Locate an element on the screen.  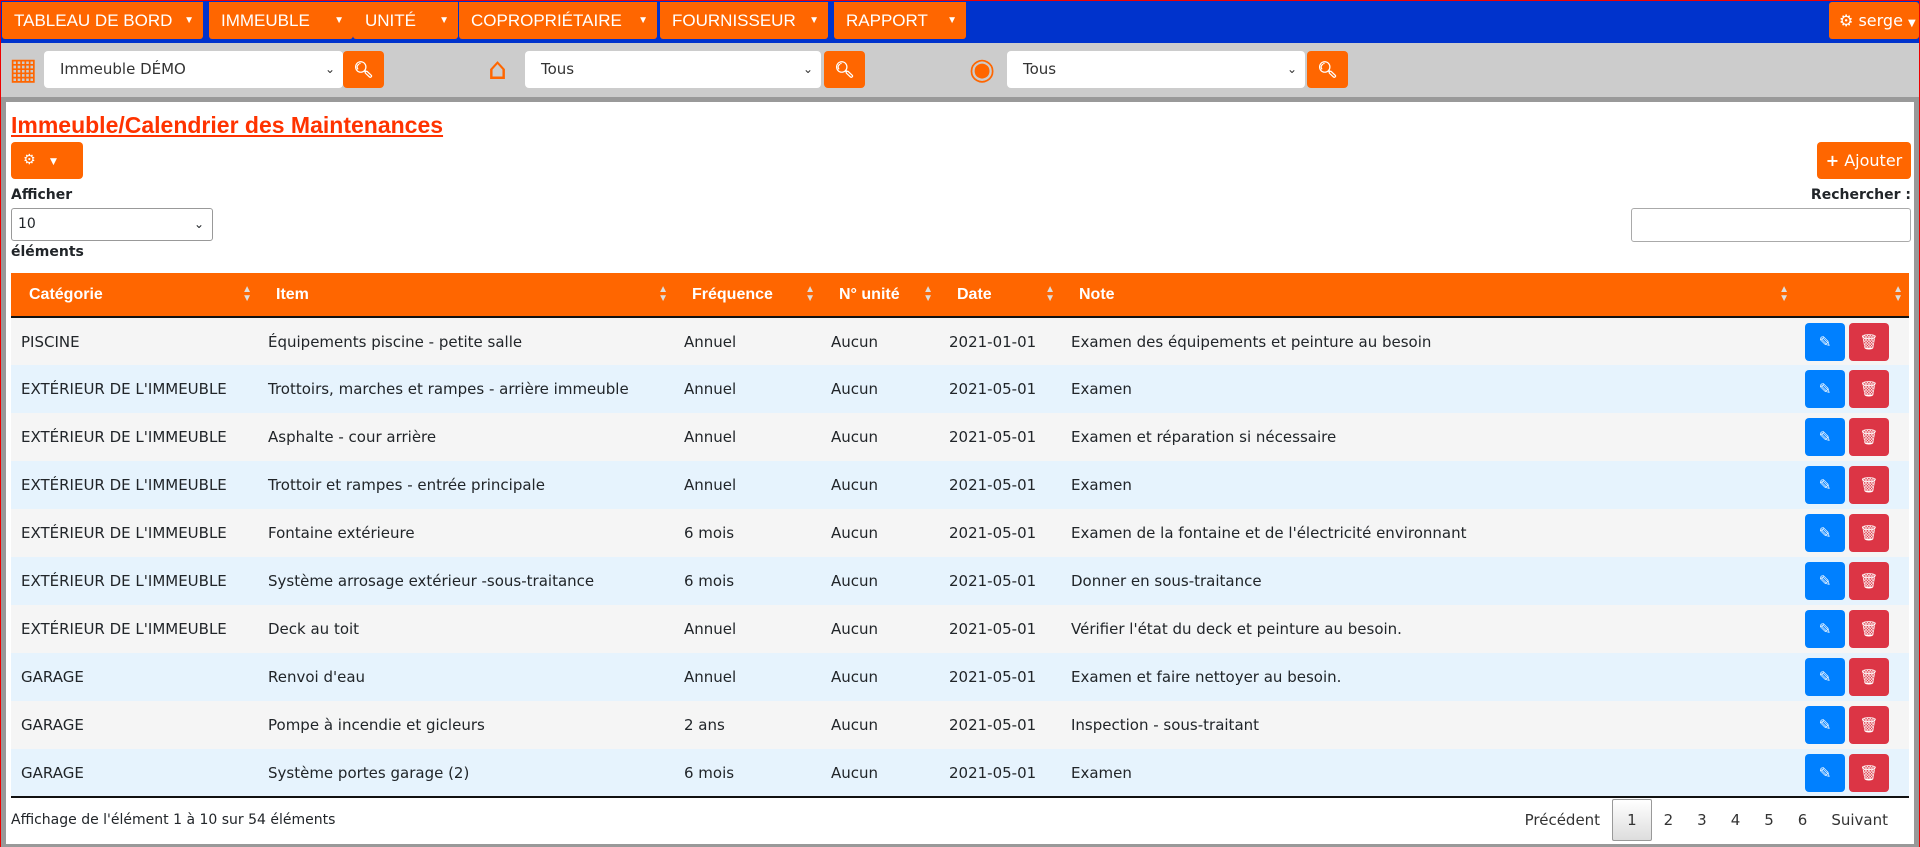
page-title: Immeuble/Calendrier des Maintenances is located at coordinates (227, 125).